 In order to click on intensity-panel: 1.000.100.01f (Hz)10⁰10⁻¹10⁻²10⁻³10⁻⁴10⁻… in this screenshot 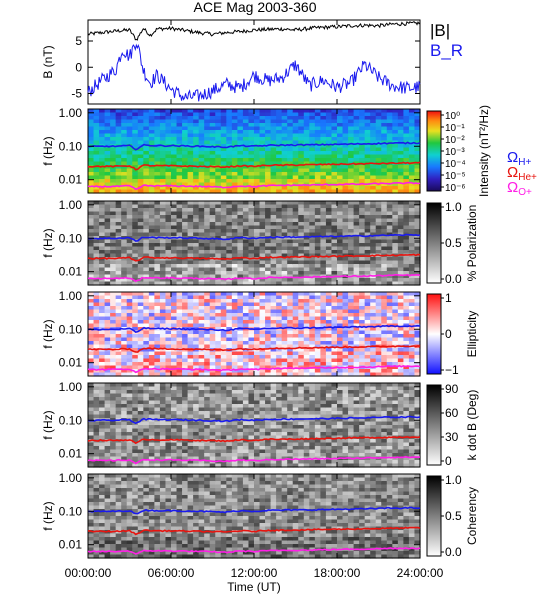, I will do `click(289, 151)`.